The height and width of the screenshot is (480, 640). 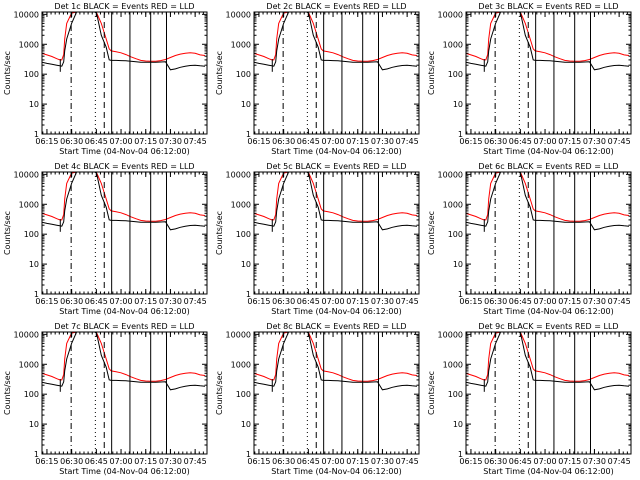 What do you see at coordinates (336, 6) in the screenshot?
I see `panel-title: Det 2c BLACK = Events RED = LLD` at bounding box center [336, 6].